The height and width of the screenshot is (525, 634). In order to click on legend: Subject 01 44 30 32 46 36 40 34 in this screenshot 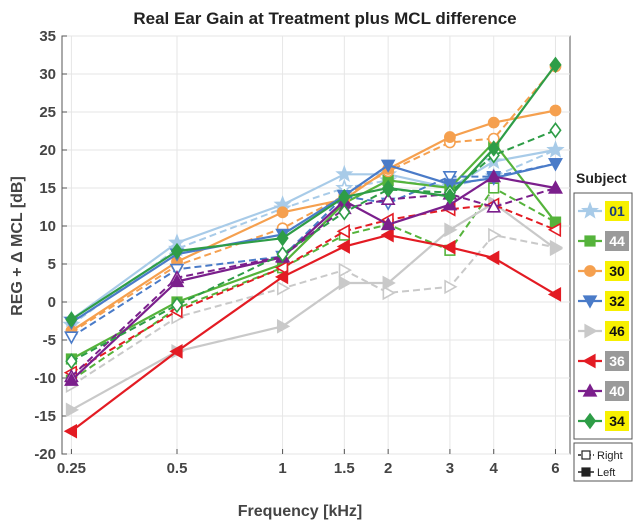, I will do `click(603, 305)`.